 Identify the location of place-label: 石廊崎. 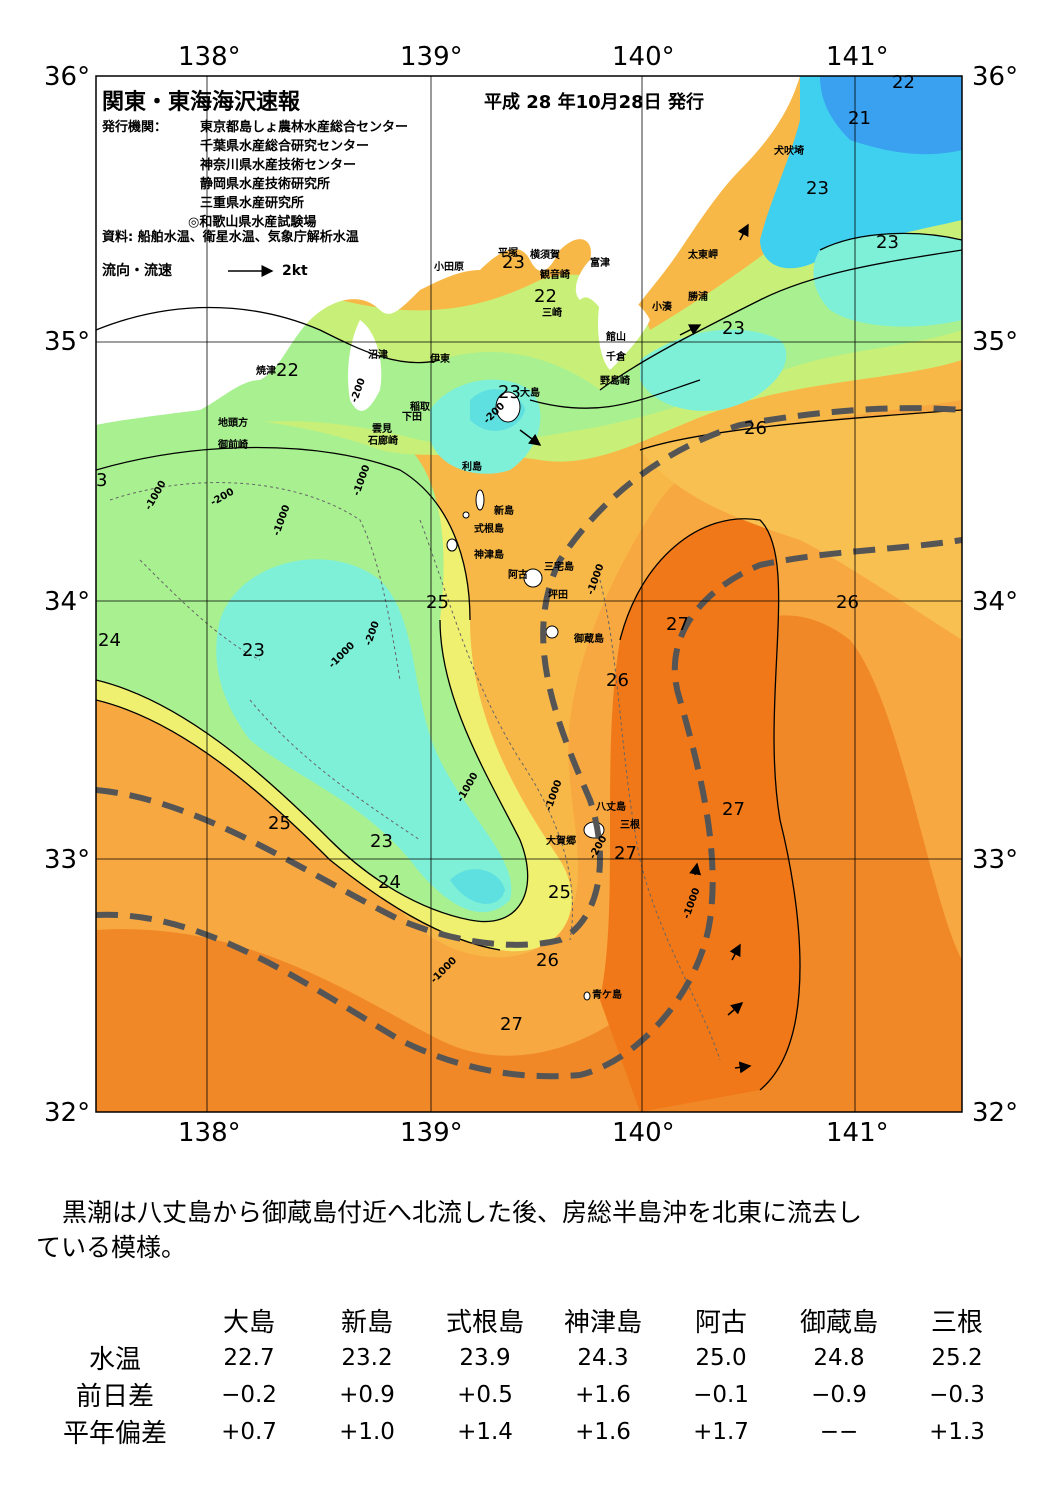
(383, 441).